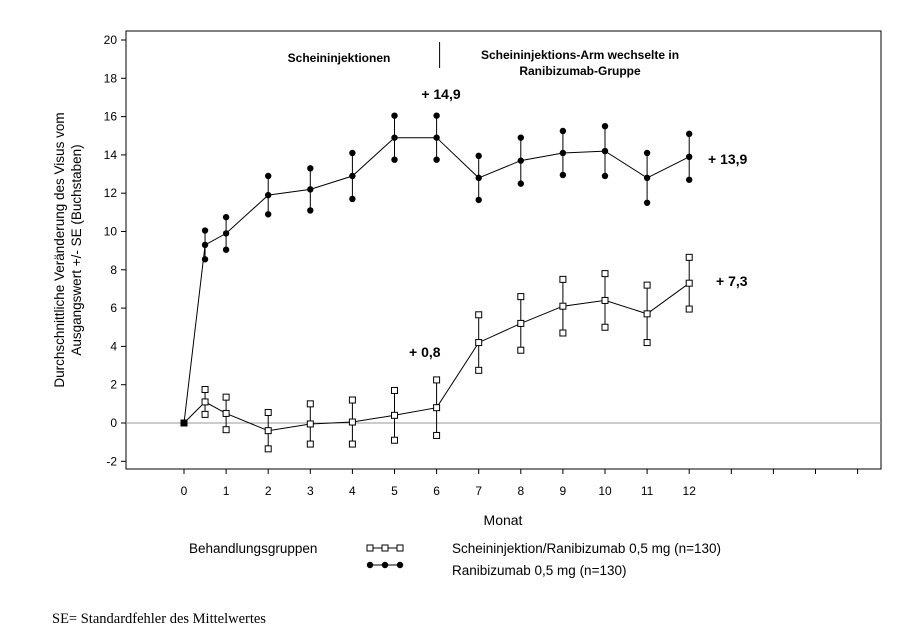 The width and height of the screenshot is (899, 638). What do you see at coordinates (394, 491) in the screenshot?
I see `x-tick-label: 5` at bounding box center [394, 491].